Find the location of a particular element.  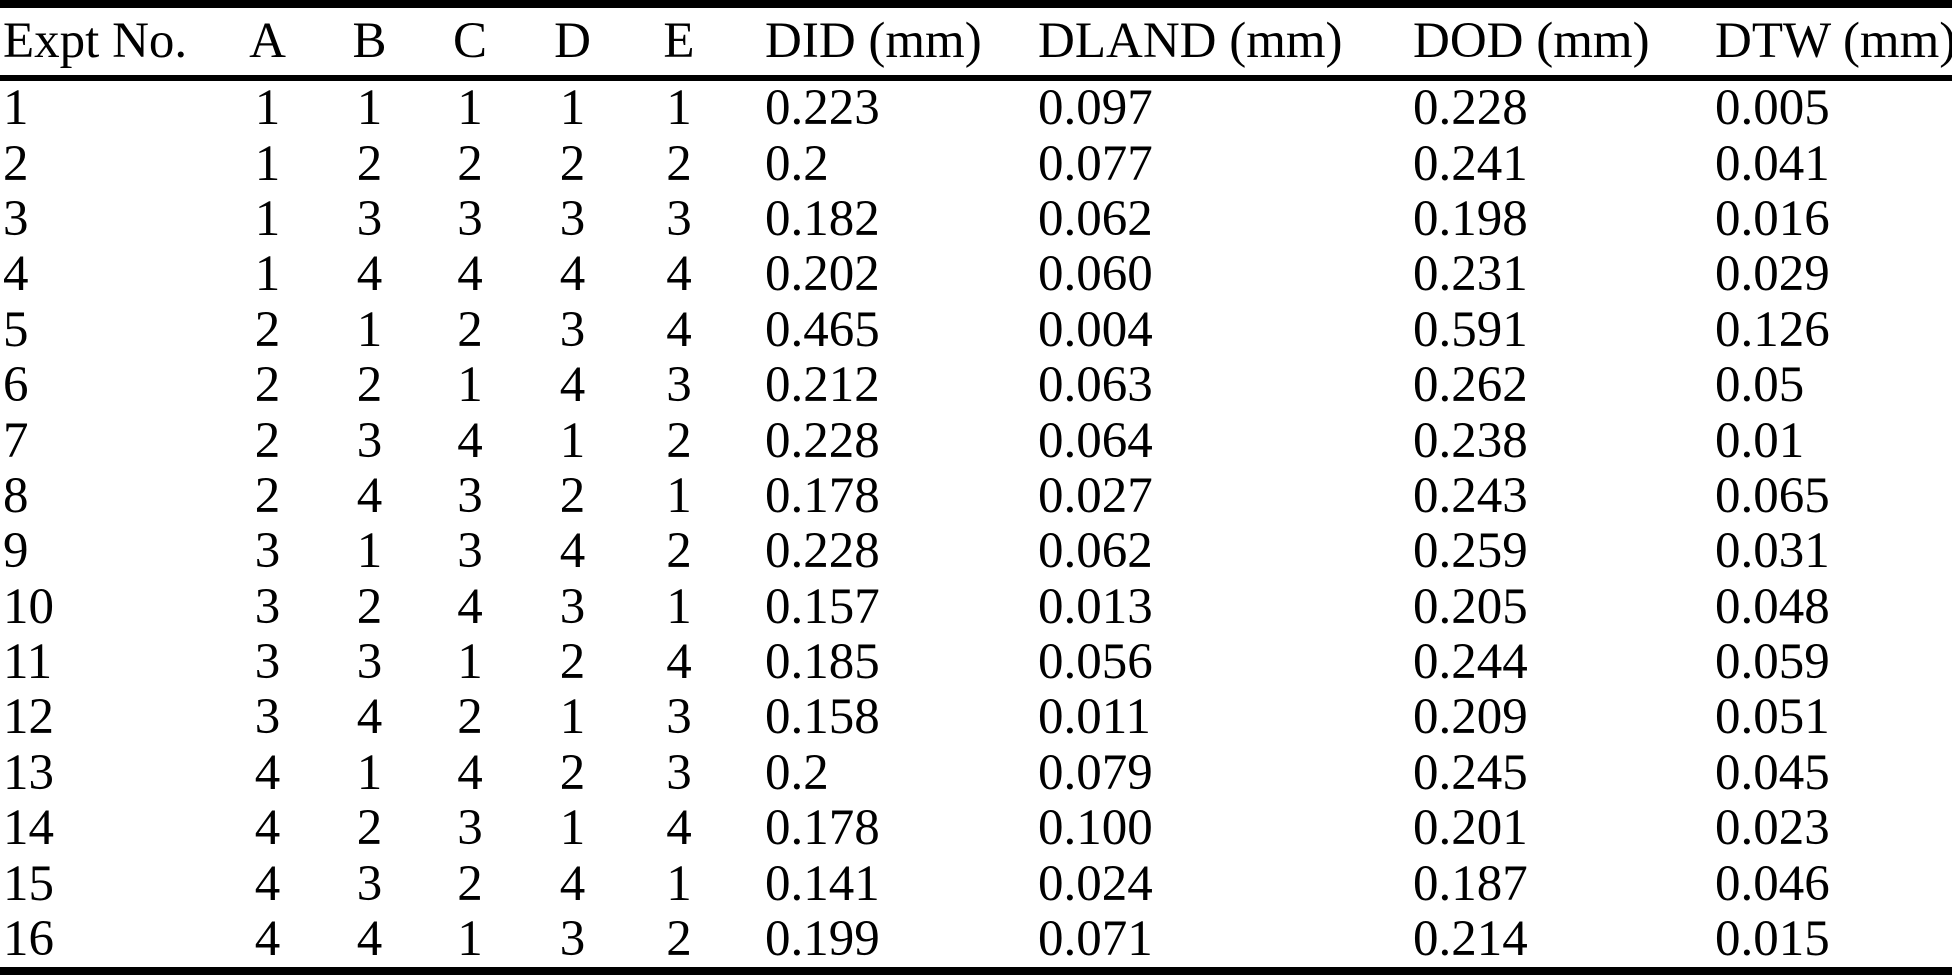

cell-dod-mm: 0.209 is located at coordinates (1470, 717).